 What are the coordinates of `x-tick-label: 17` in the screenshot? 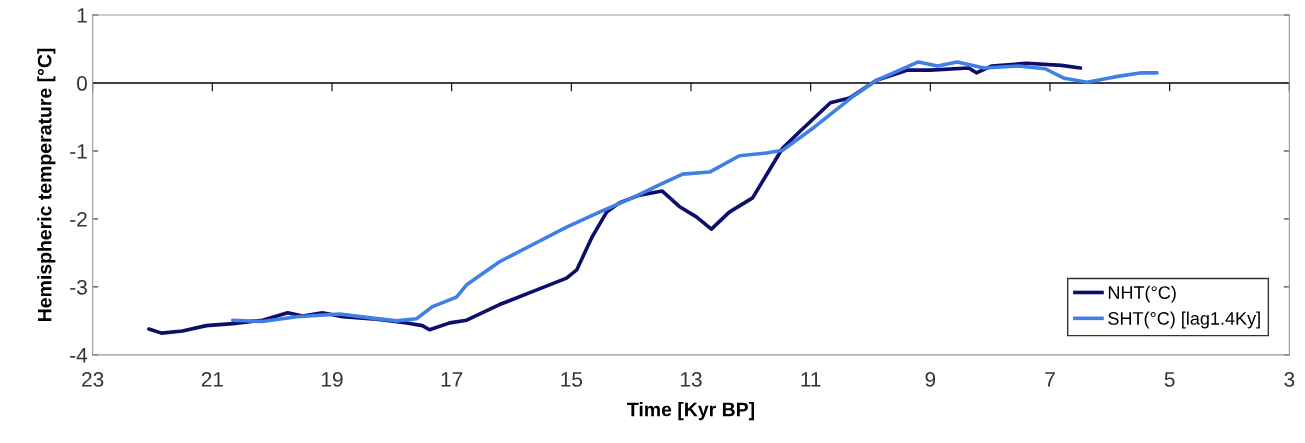 It's located at (452, 379).